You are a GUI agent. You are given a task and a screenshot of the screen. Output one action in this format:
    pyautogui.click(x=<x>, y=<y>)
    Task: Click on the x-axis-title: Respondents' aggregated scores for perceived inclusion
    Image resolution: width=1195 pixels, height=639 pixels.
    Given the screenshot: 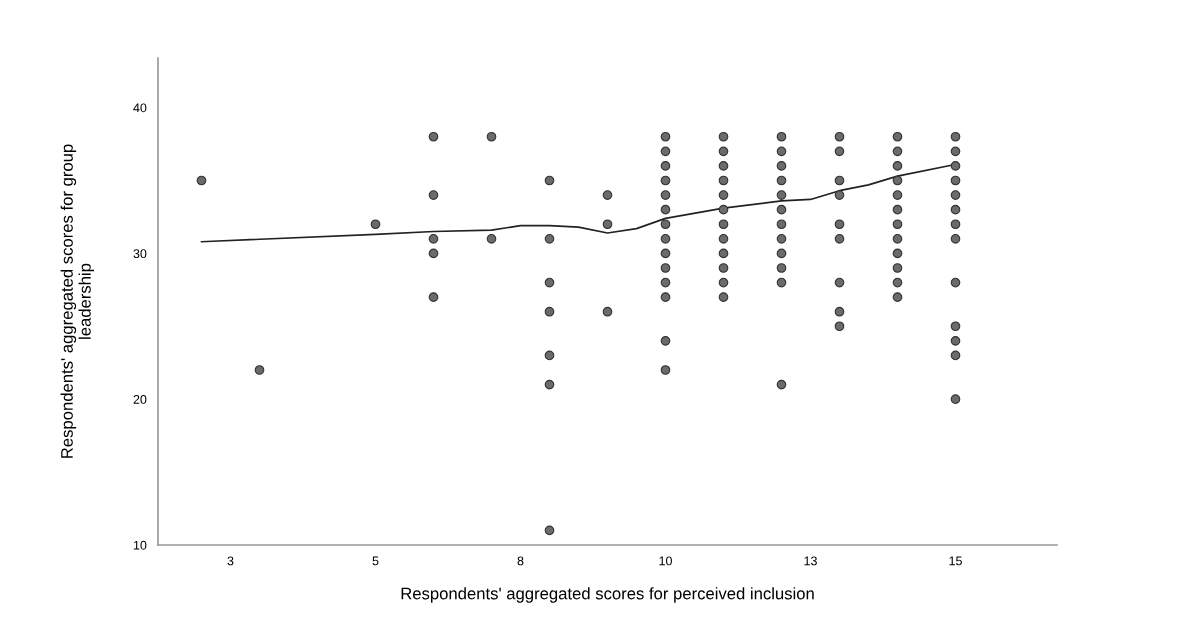 What is the action you would take?
    pyautogui.click(x=607, y=595)
    